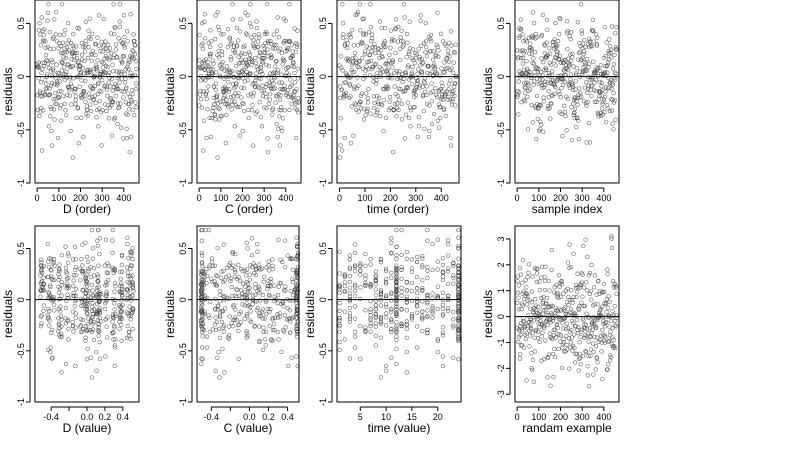 The width and height of the screenshot is (800, 450). What do you see at coordinates (390, 198) in the screenshot?
I see `x-tick-label: 200` at bounding box center [390, 198].